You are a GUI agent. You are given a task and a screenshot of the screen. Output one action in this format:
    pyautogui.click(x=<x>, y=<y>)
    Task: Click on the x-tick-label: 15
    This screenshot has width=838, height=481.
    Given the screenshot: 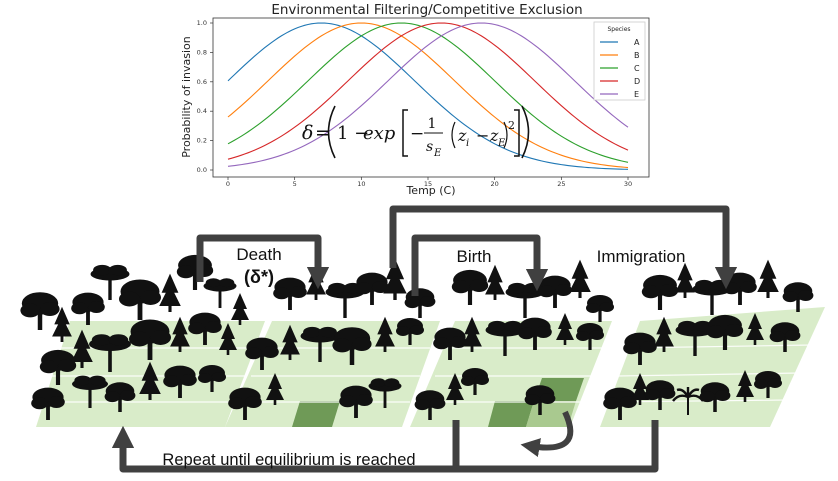 What is the action you would take?
    pyautogui.click(x=428, y=184)
    